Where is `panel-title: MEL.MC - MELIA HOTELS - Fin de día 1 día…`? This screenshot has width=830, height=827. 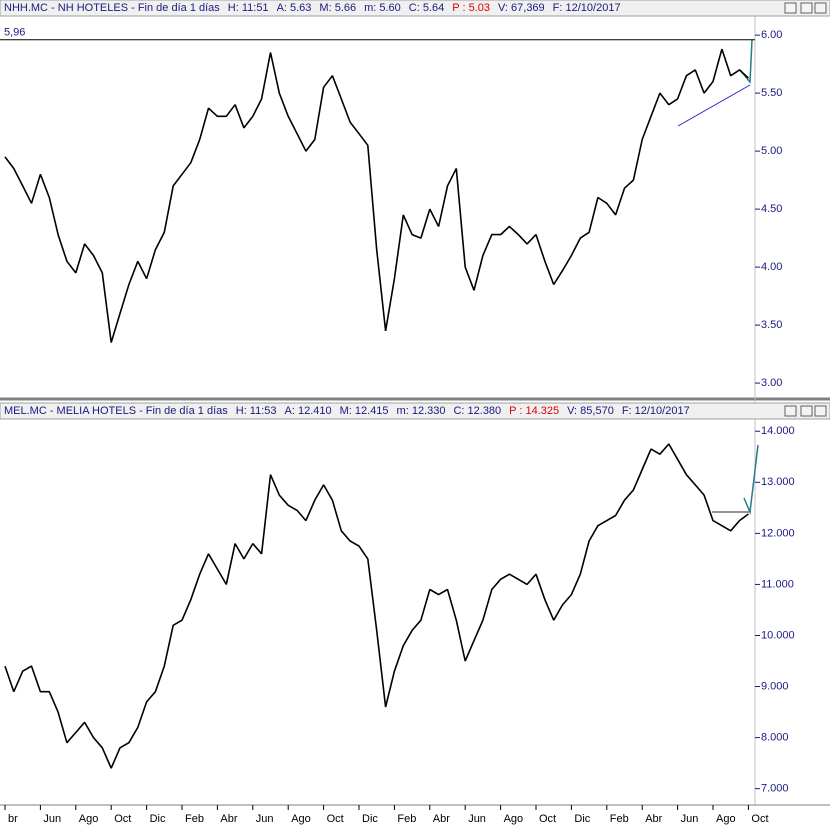
panel-title: MEL.MC - MELIA HOTELS - Fin de día 1 día… is located at coordinates (116, 411).